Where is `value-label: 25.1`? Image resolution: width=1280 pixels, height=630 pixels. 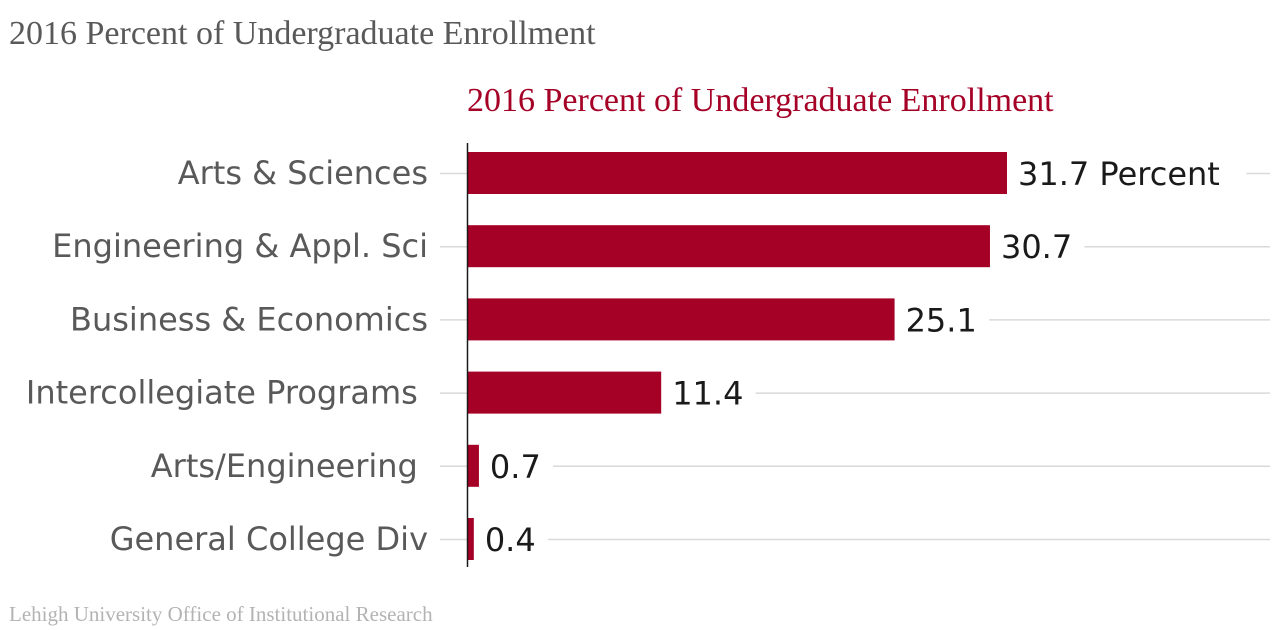
value-label: 25.1 is located at coordinates (941, 320).